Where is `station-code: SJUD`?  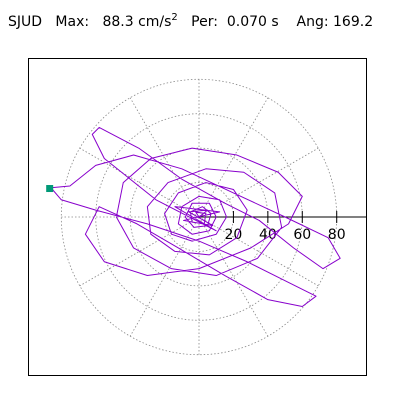
station-code: SJUD is located at coordinates (25, 22).